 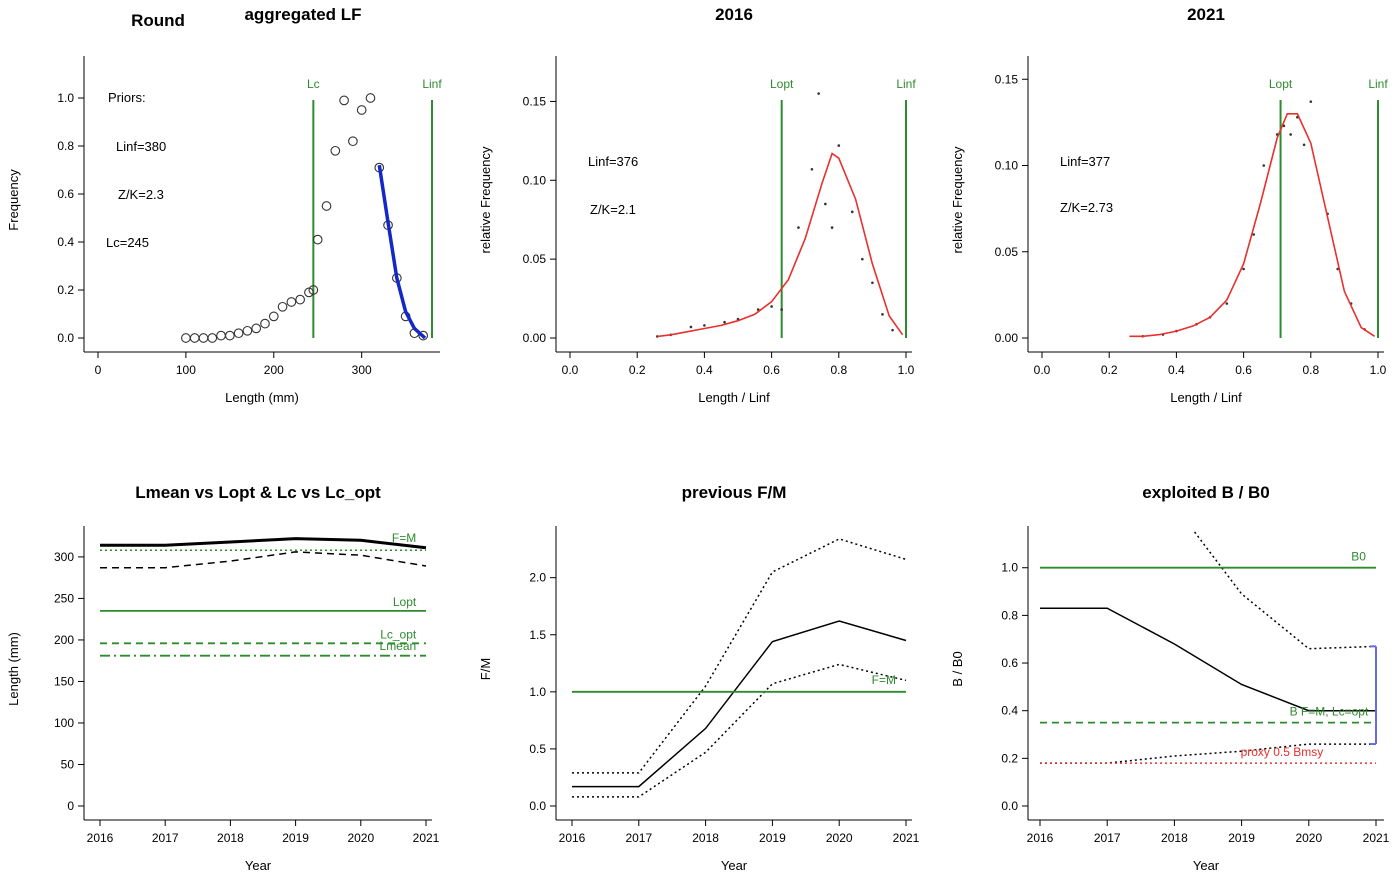 What do you see at coordinates (64, 681) in the screenshot?
I see `y-tick-label: 150` at bounding box center [64, 681].